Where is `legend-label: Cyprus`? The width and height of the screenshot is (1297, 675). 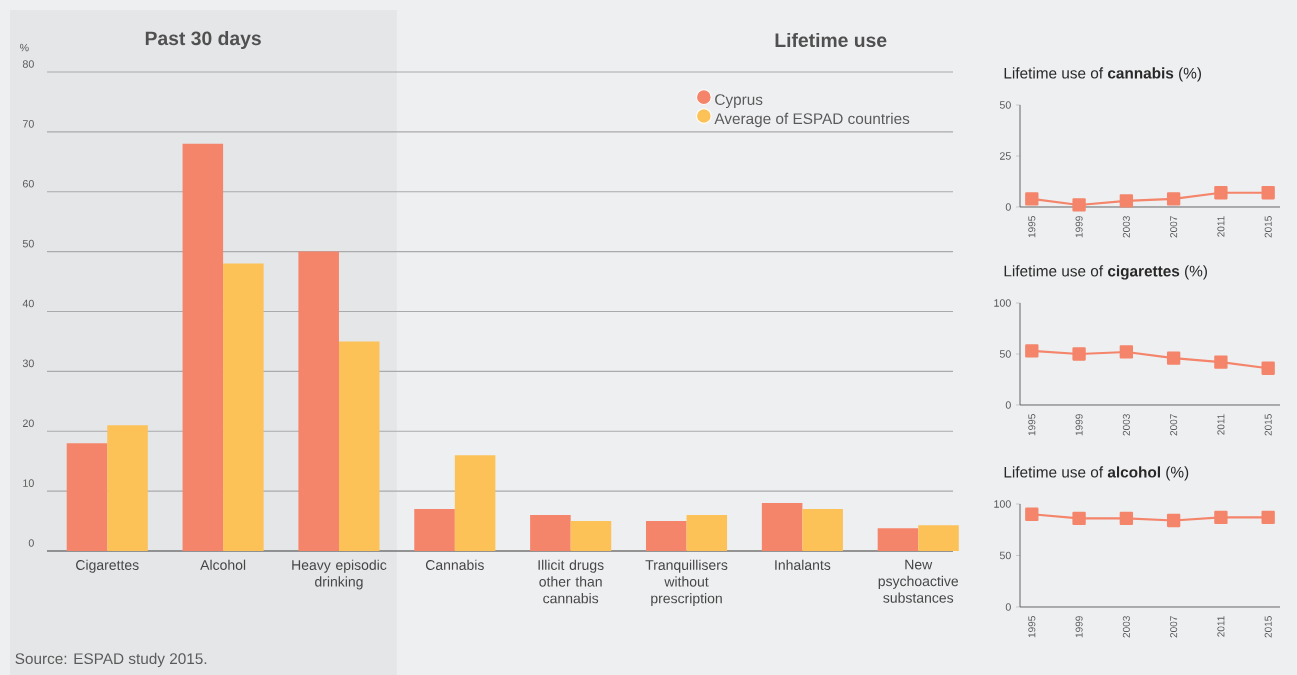 legend-label: Cyprus is located at coordinates (739, 101).